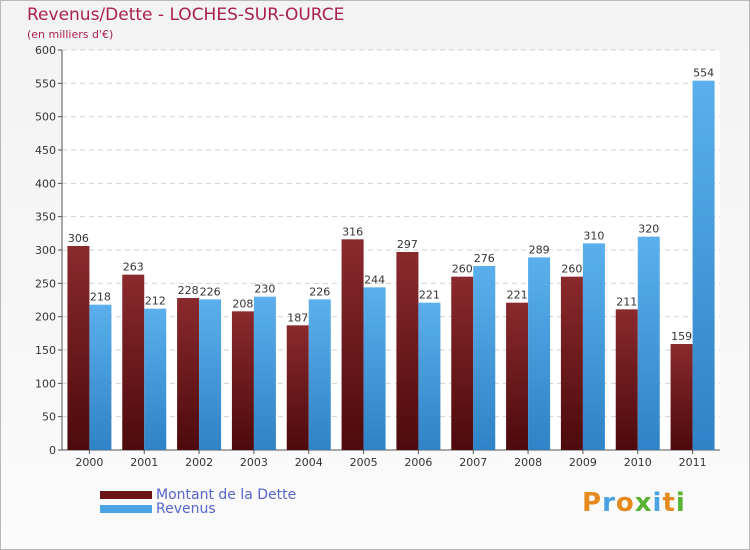 The image size is (750, 550). What do you see at coordinates (199, 462) in the screenshot?
I see `x-tick-label: 2002` at bounding box center [199, 462].